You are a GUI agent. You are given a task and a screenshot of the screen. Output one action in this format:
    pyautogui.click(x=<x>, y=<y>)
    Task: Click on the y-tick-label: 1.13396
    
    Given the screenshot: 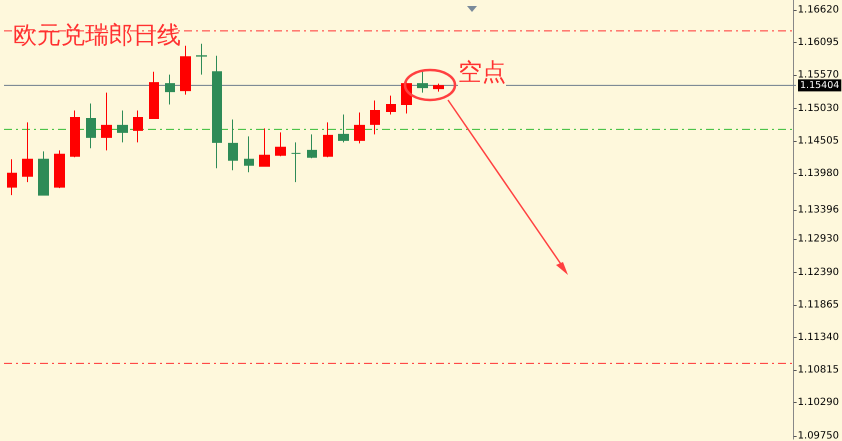 What is the action you would take?
    pyautogui.click(x=819, y=210)
    